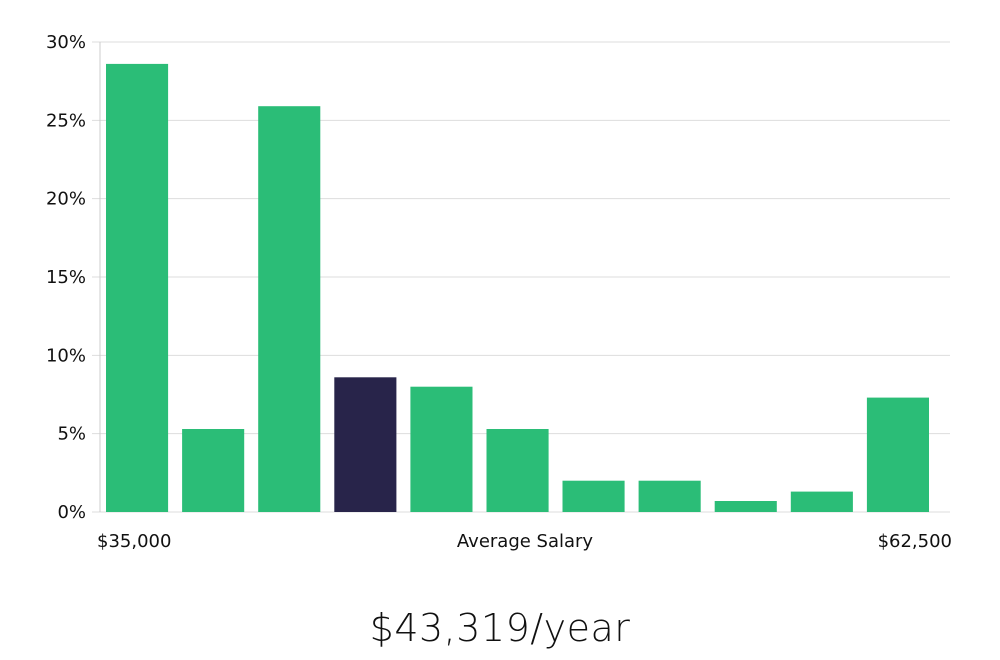 The width and height of the screenshot is (1000, 660). I want to click on y-tick-label: 0%, so click(71, 512).